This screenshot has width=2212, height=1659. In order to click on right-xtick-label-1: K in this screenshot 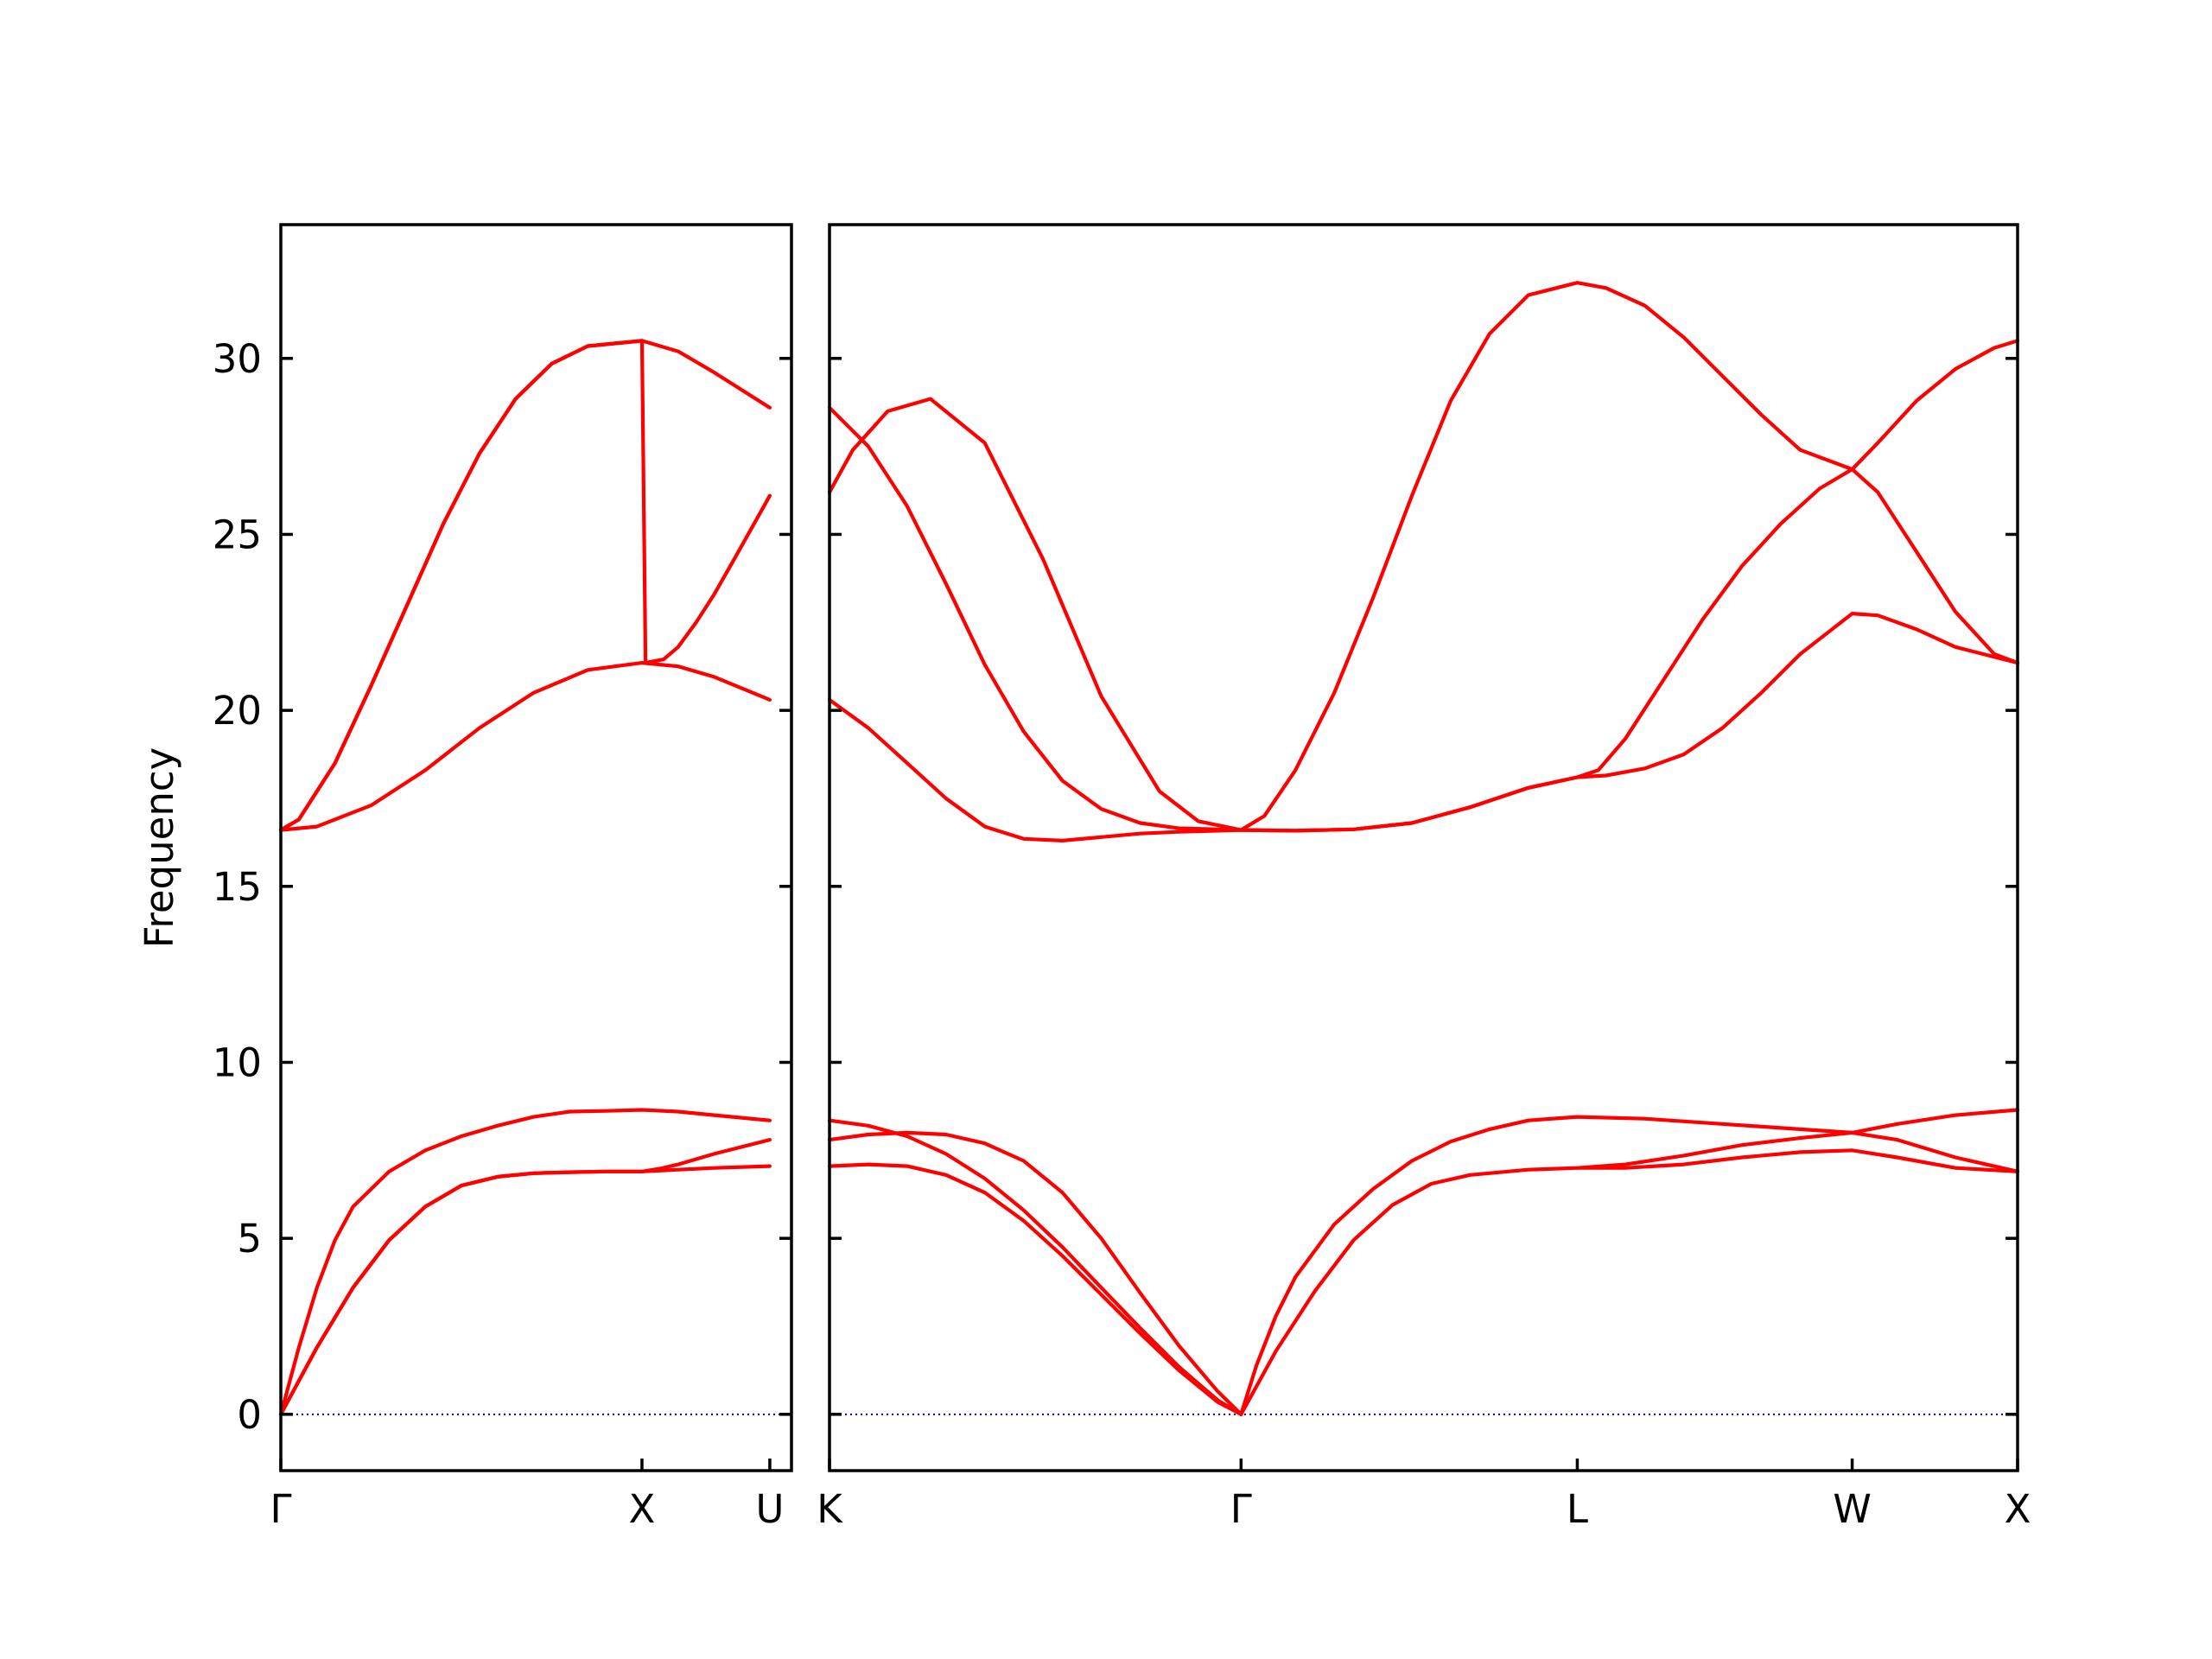, I will do `click(830, 1509)`.